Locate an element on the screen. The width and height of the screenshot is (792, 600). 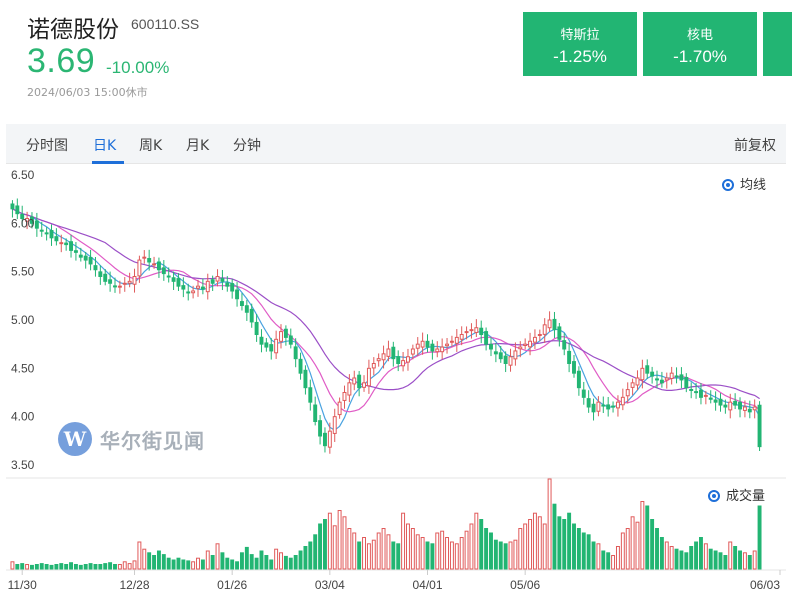
ma-legend: 均线 is located at coordinates (744, 183).